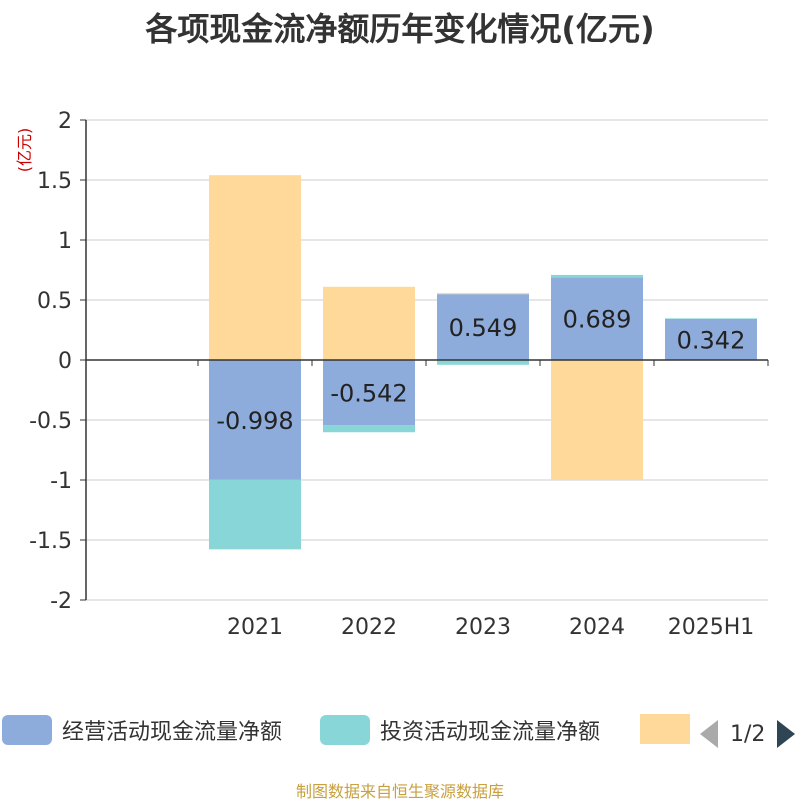 The image size is (800, 802). What do you see at coordinates (61, 601) in the screenshot?
I see `y-tick-label: -2` at bounding box center [61, 601].